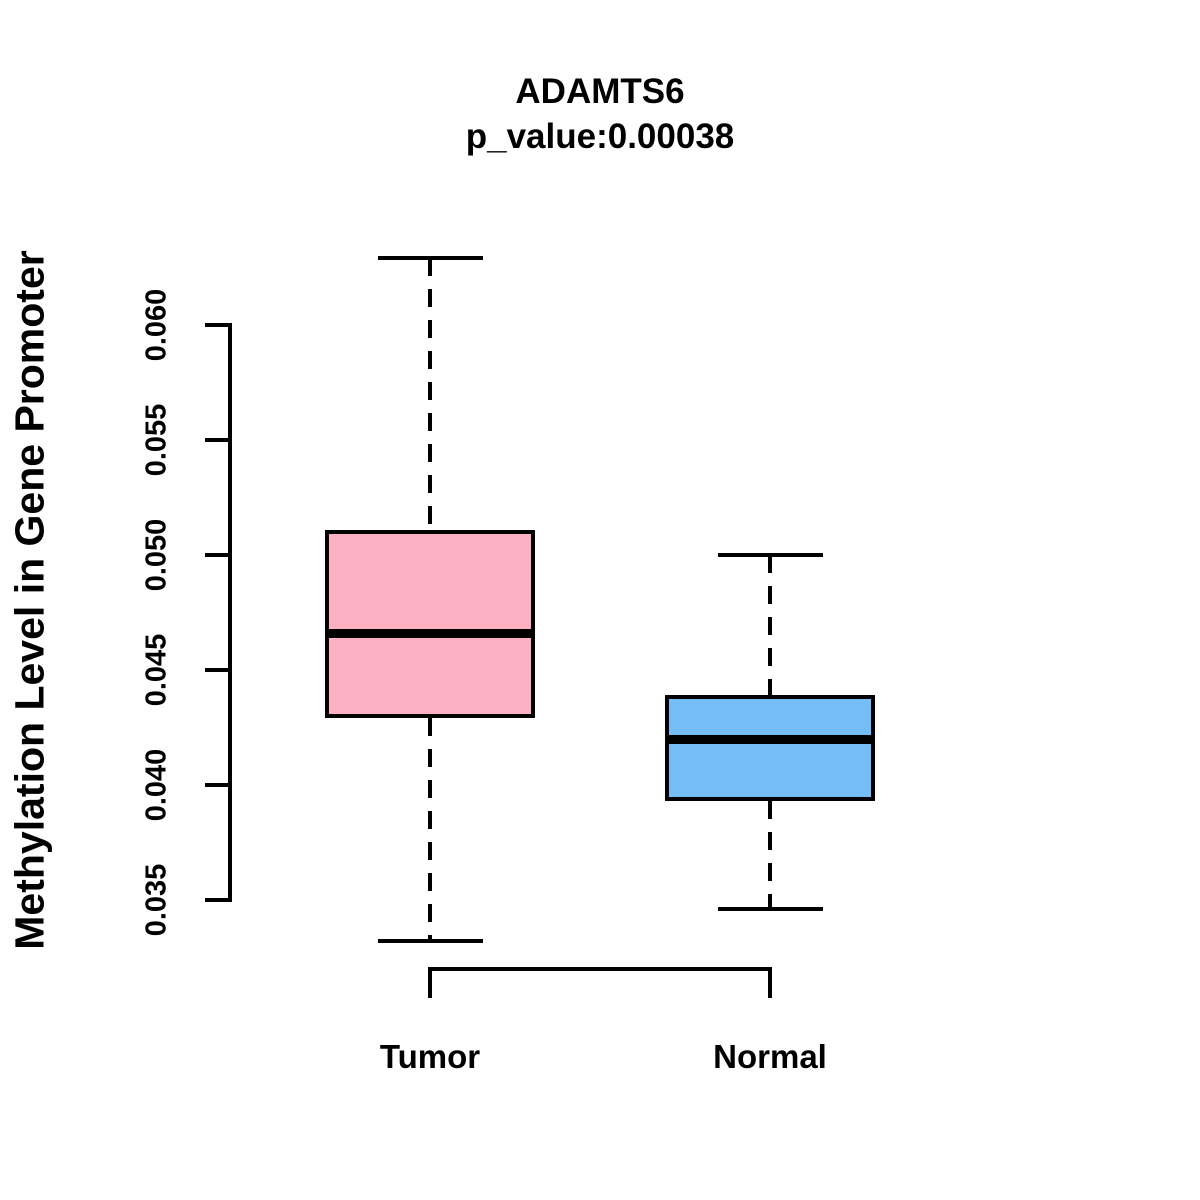  Describe the element at coordinates (156, 900) in the screenshot. I see `y-axis-tick-label: 0.035` at that location.